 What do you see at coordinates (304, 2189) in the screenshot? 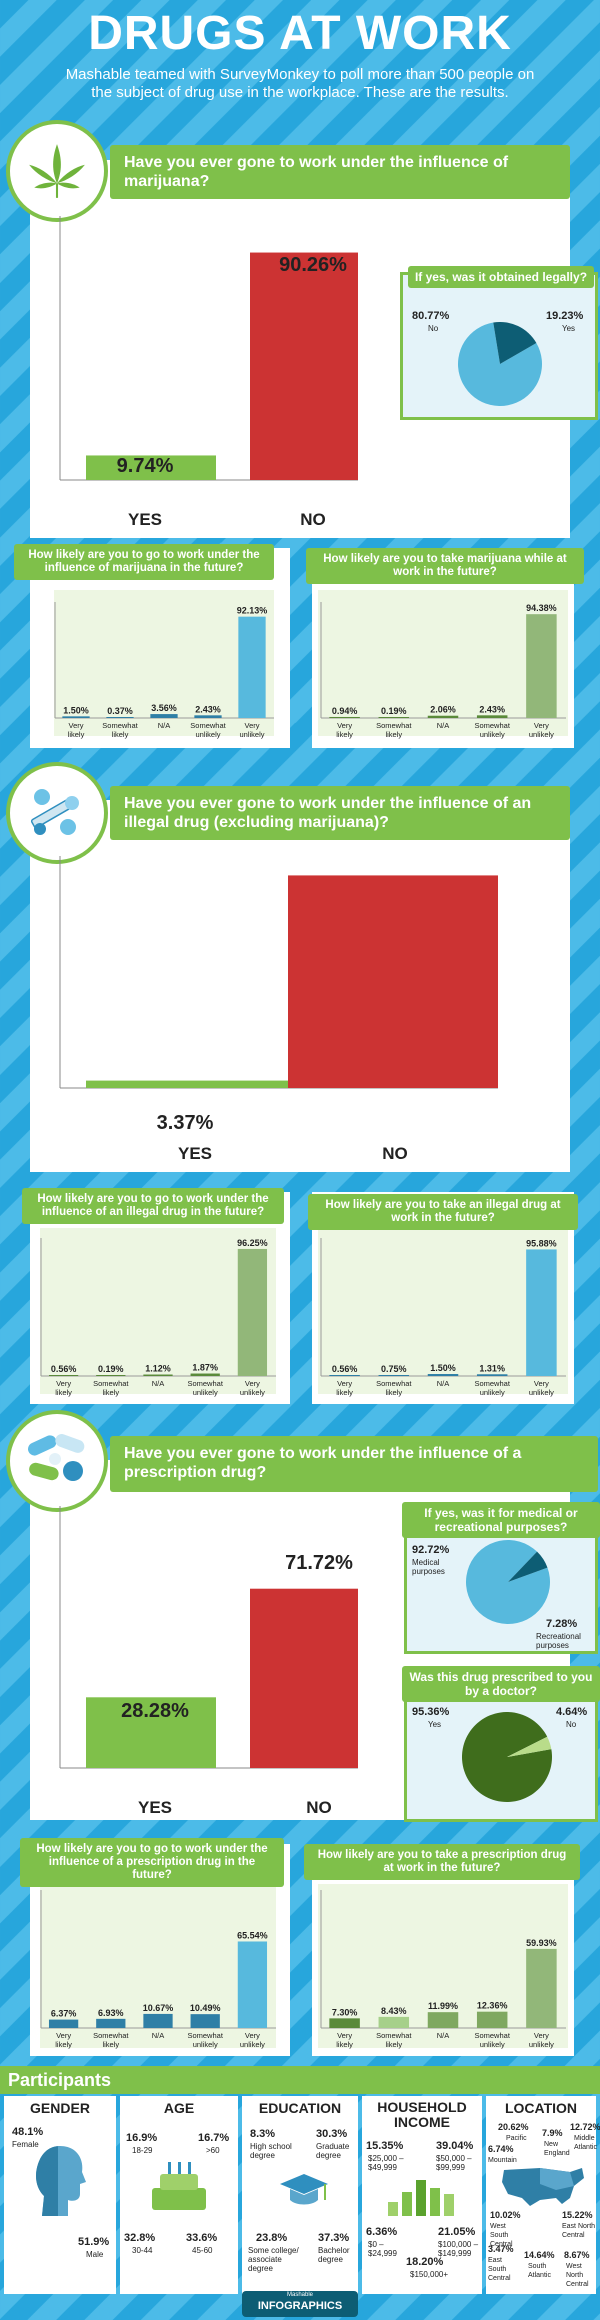
I see `graduation-cap-icon` at bounding box center [304, 2189].